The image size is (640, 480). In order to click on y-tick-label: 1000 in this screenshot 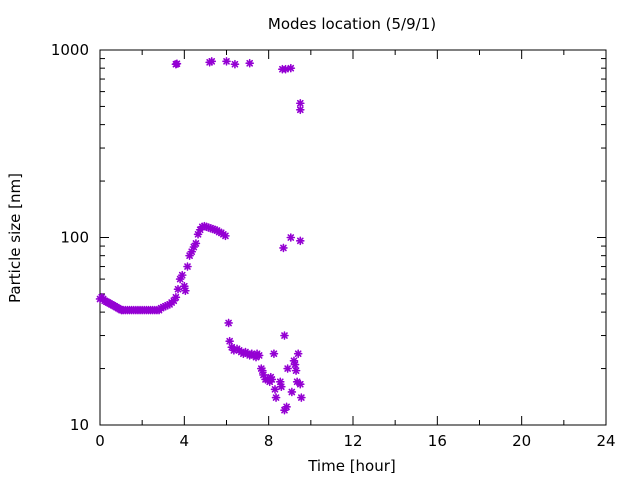, I will do `click(70, 50)`.